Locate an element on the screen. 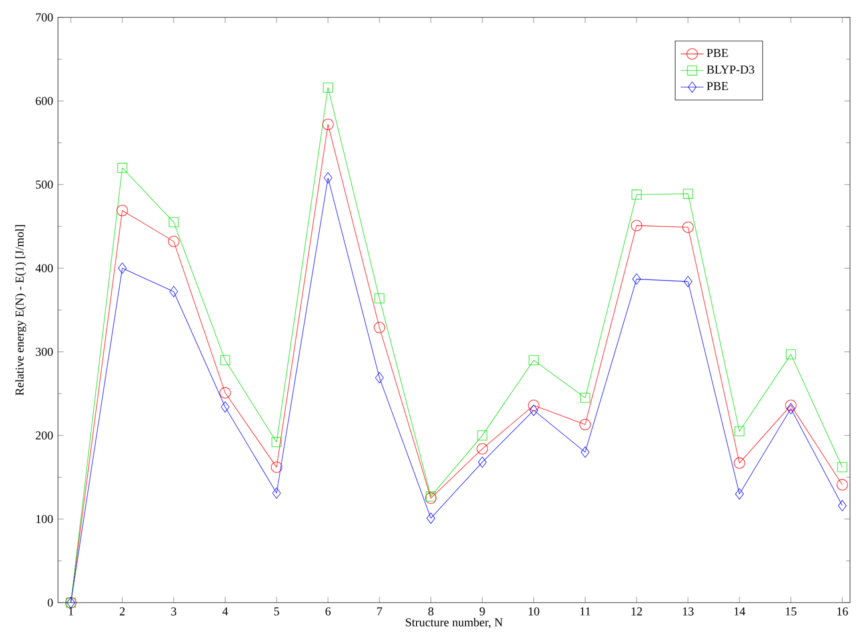  x-tick-label: 16 is located at coordinates (842, 611).